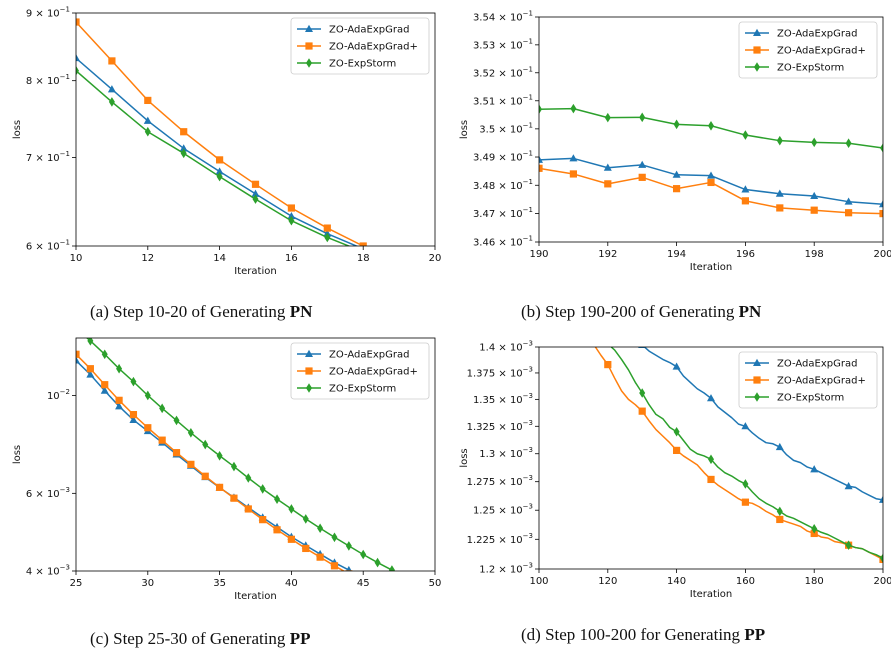  I want to click on y-tick-label: 3.49 × 10⁻¹, so click(503, 157).